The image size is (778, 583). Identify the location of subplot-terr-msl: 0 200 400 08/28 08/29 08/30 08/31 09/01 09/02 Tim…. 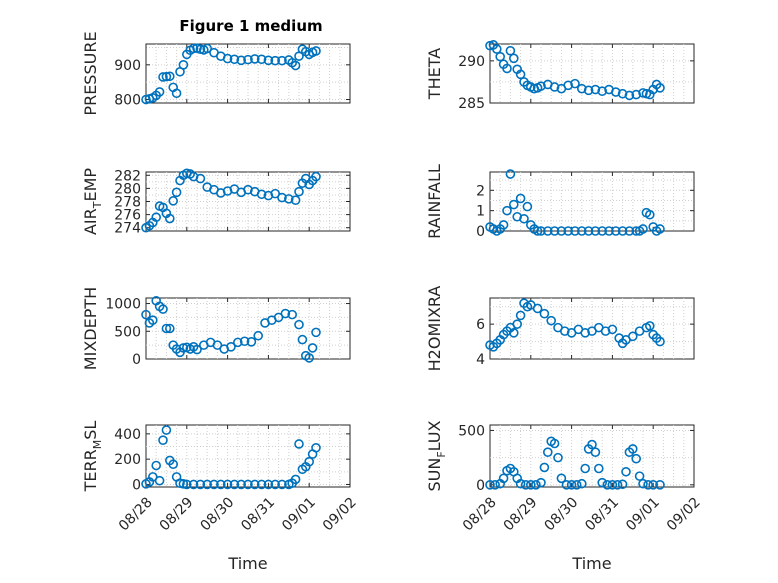
(220, 497).